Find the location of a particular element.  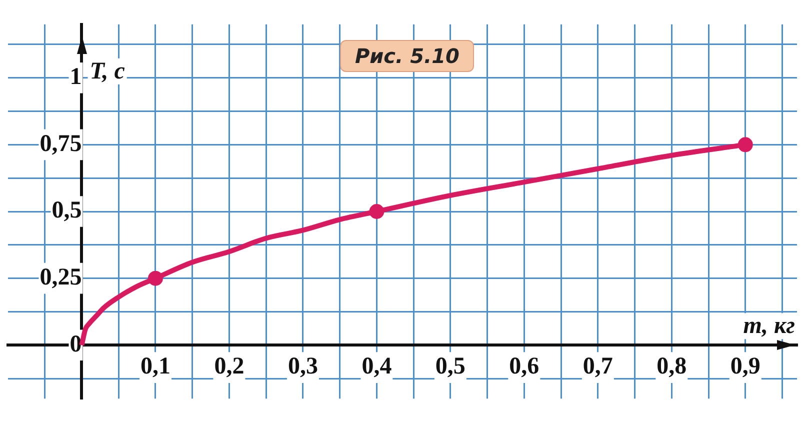

x-tick-label: 0,8 is located at coordinates (671, 367).